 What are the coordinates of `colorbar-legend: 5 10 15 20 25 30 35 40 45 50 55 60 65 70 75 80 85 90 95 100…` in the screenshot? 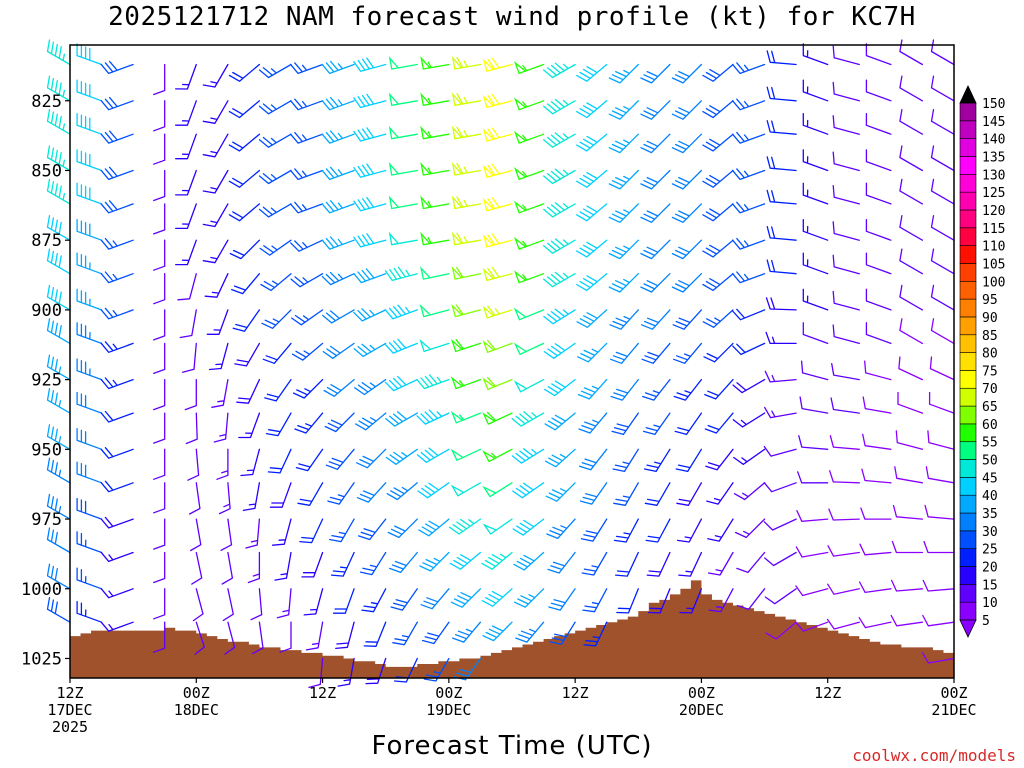 It's located at (982, 361).